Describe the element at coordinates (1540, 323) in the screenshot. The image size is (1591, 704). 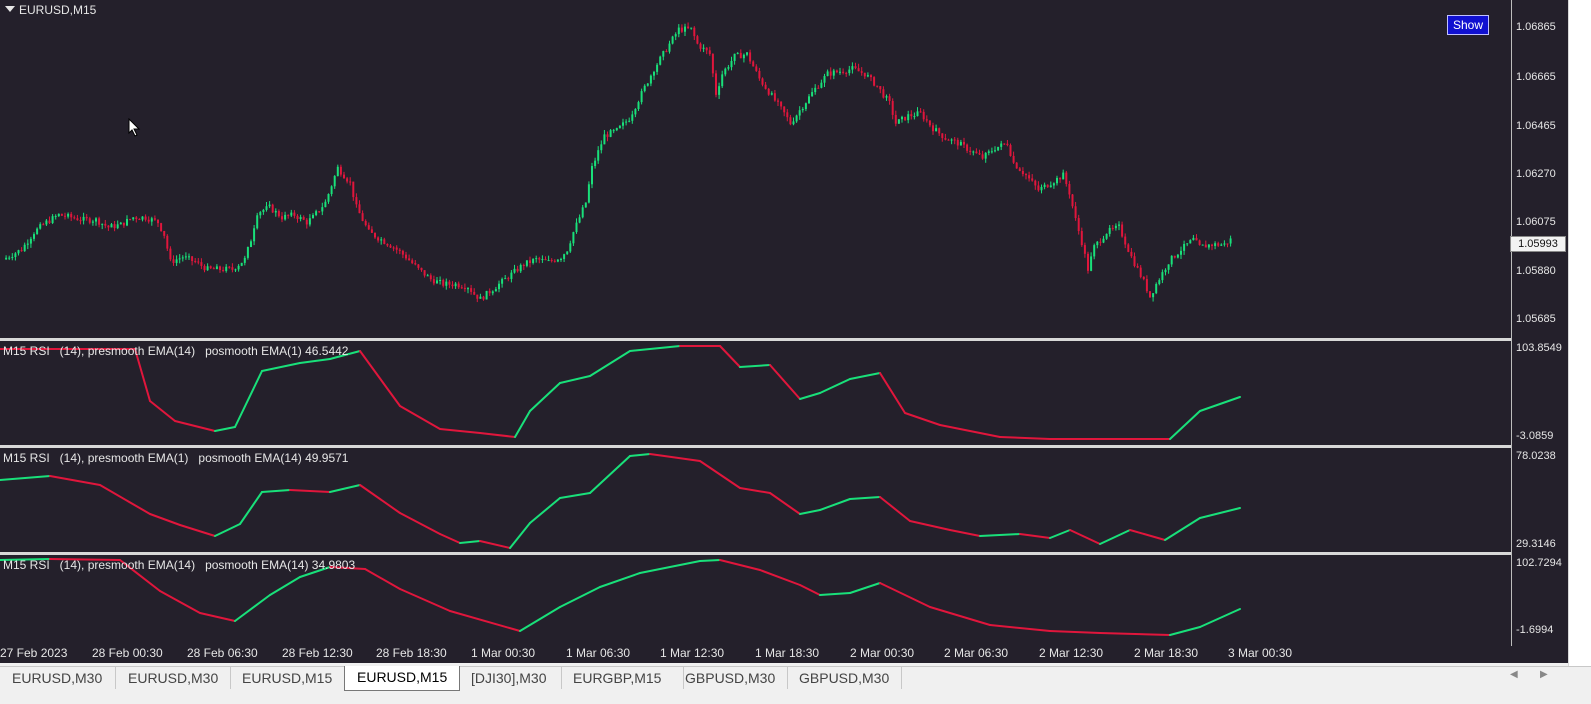
I see `price-axis` at that location.